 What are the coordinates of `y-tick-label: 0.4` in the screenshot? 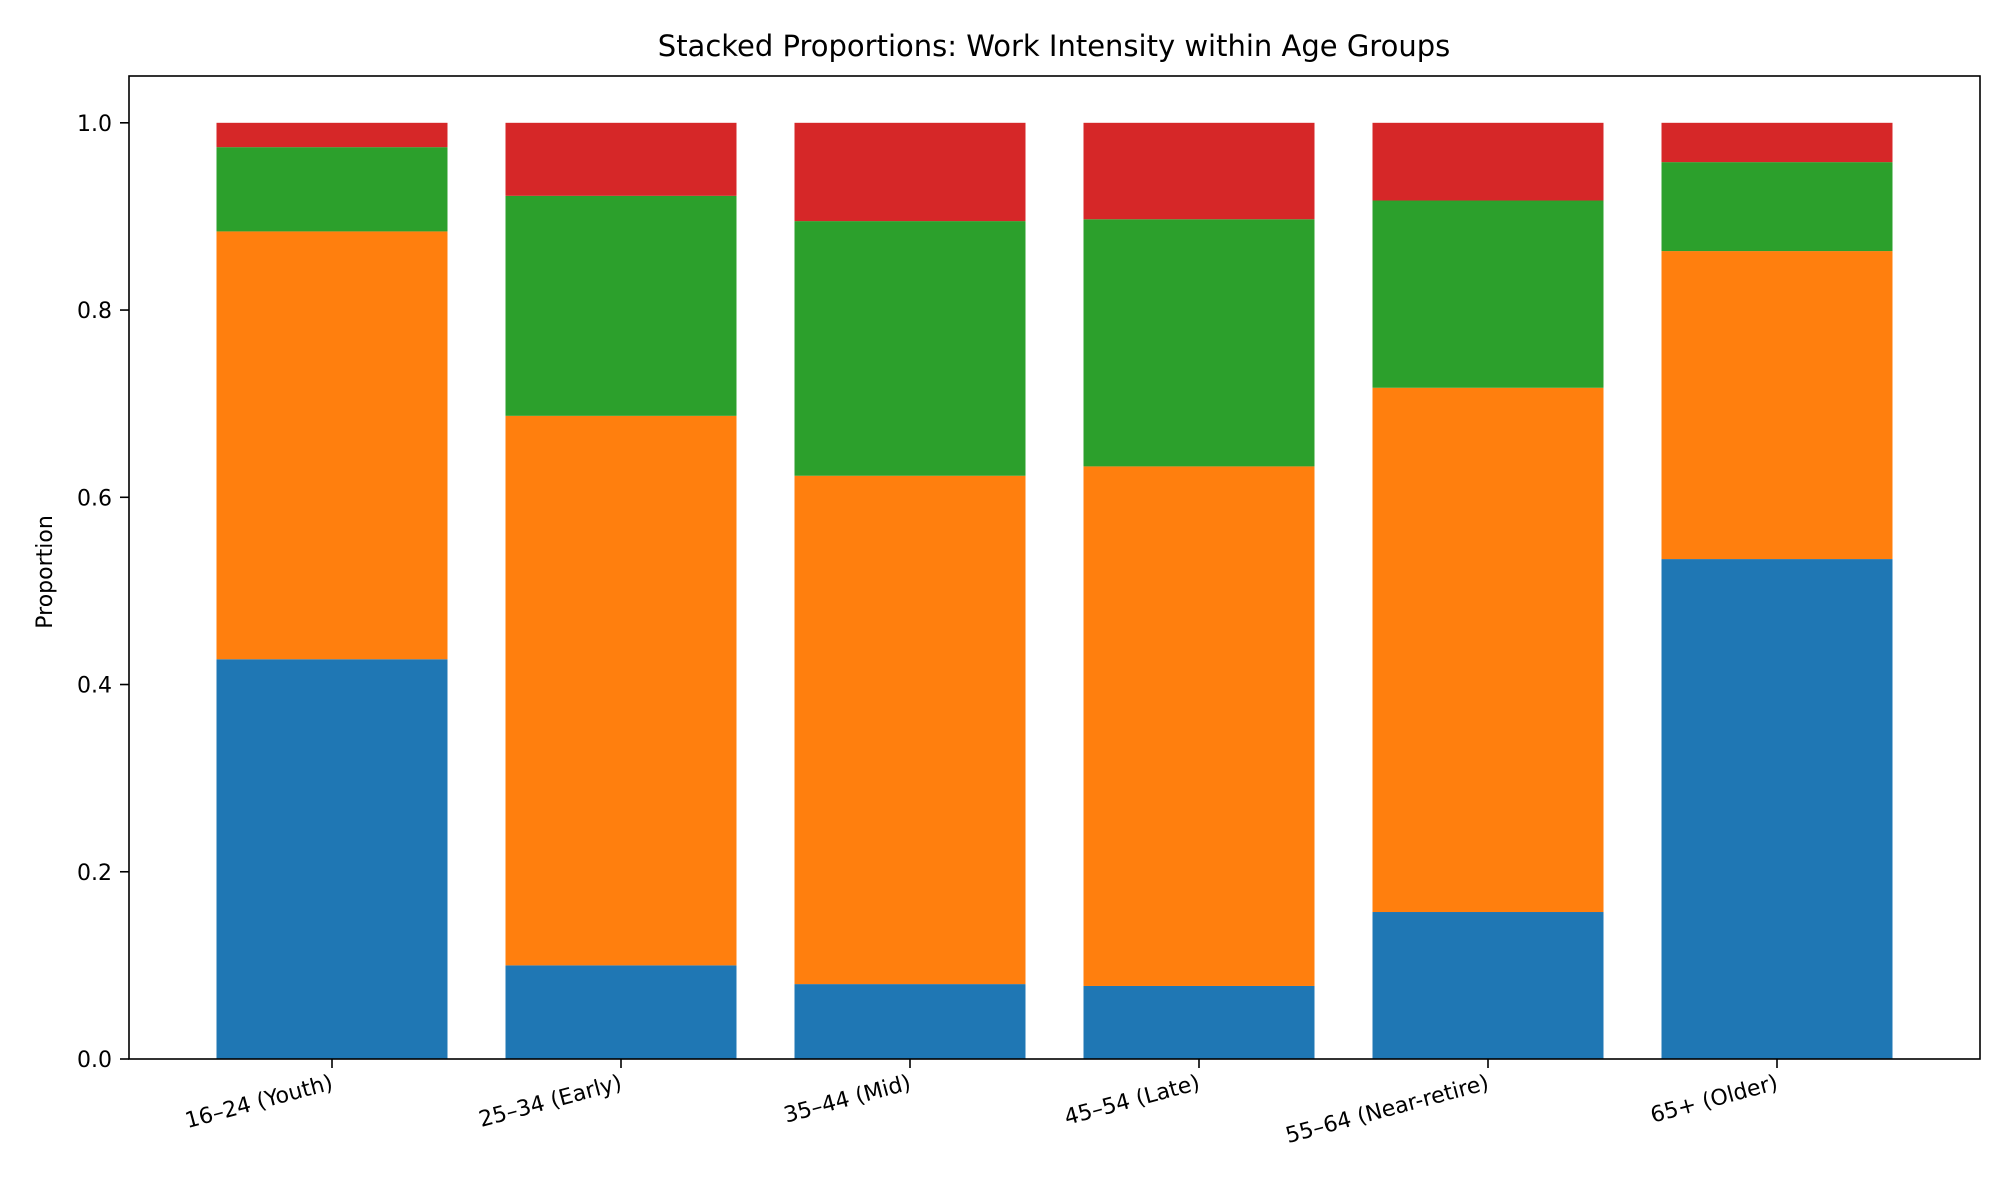 It's located at (94, 686).